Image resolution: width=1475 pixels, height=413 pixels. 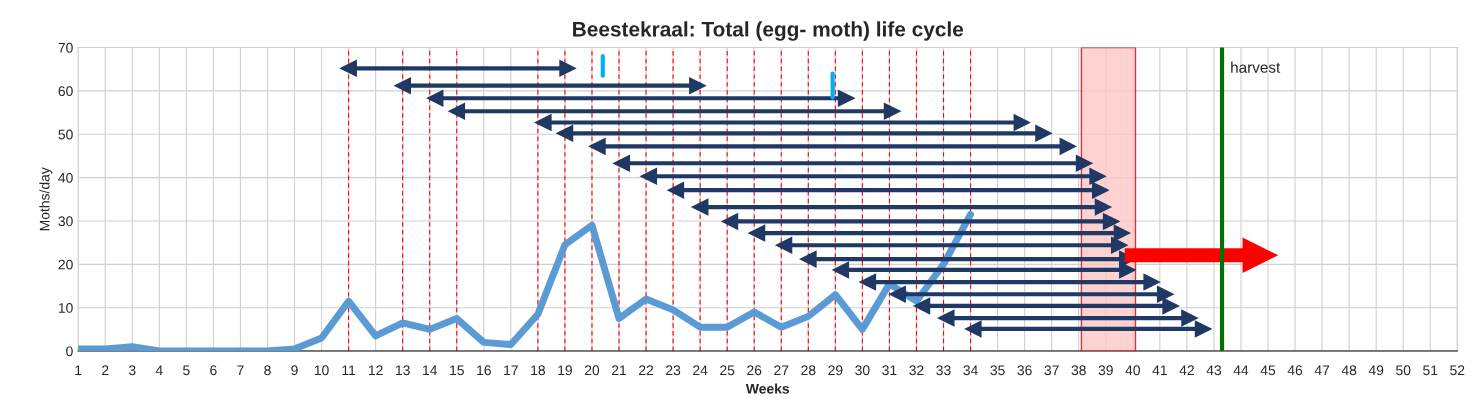 I want to click on x-tick-label: 32, so click(x=916, y=370).